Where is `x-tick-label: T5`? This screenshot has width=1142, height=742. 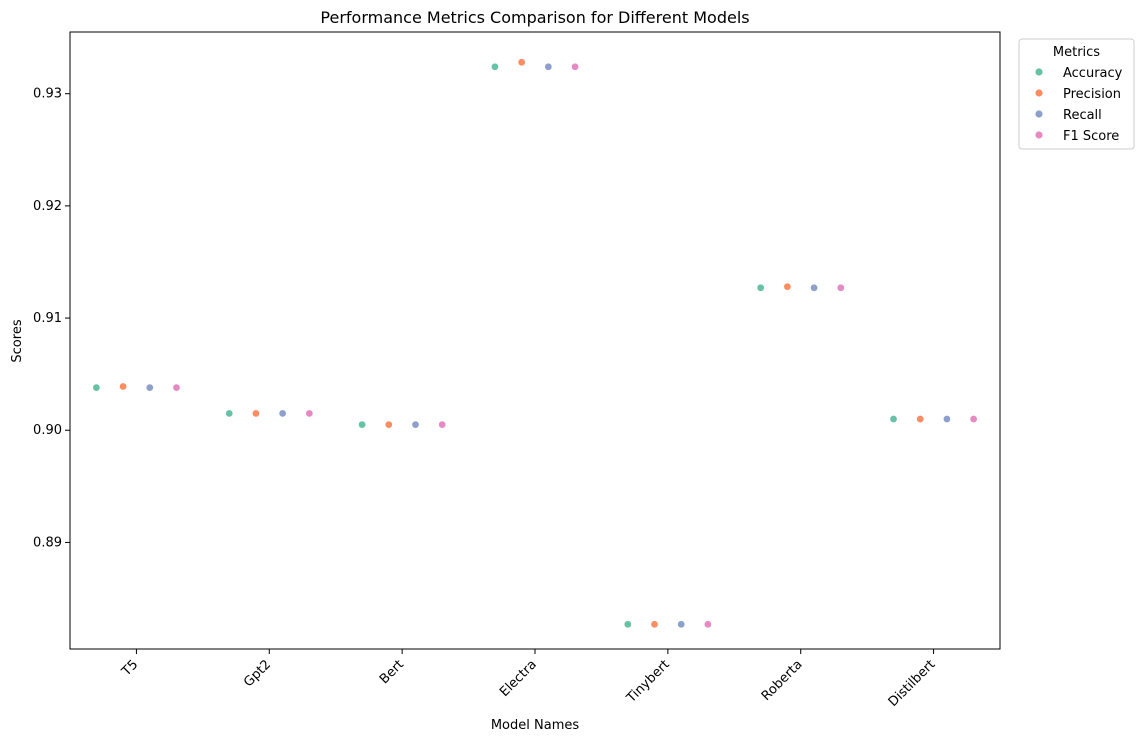 x-tick-label: T5 is located at coordinates (129, 668).